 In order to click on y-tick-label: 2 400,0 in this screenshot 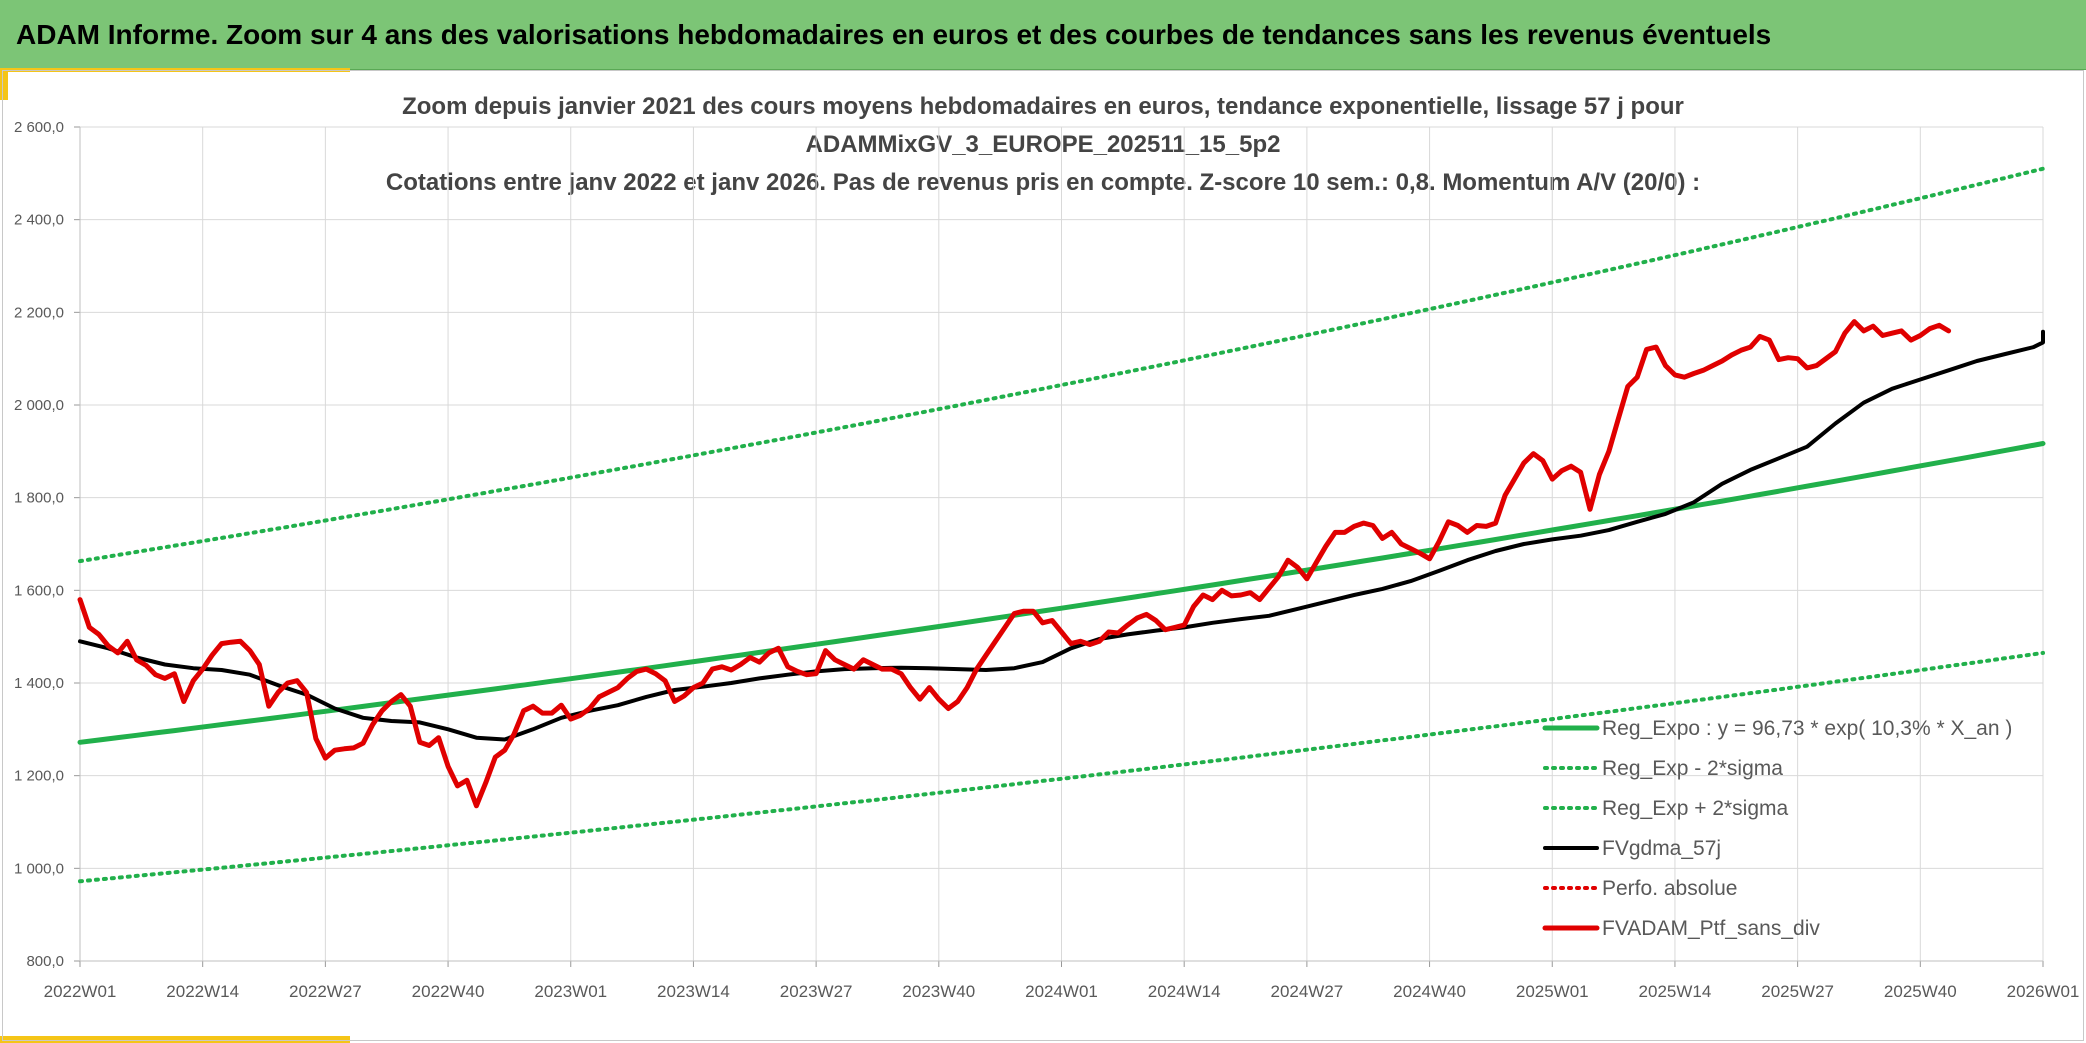, I will do `click(39, 220)`.